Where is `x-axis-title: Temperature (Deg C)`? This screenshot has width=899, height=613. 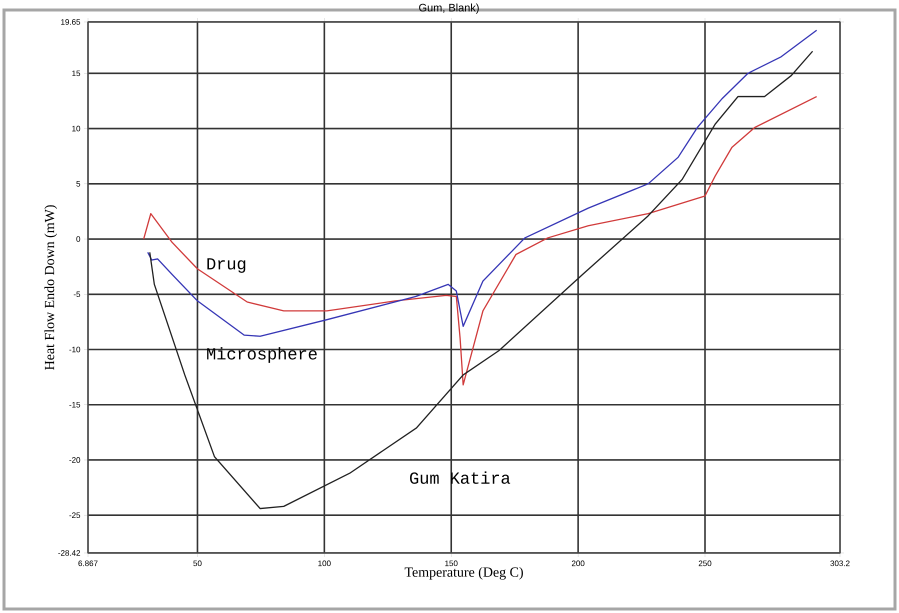
x-axis-title: Temperature (Deg C) is located at coordinates (463, 573).